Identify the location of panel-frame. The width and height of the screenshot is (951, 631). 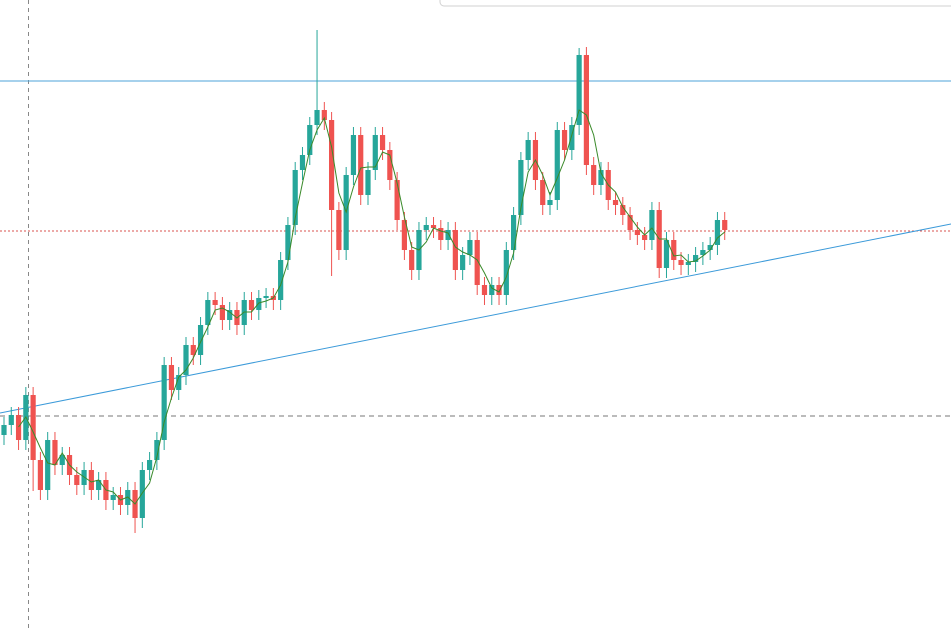
(695, 3).